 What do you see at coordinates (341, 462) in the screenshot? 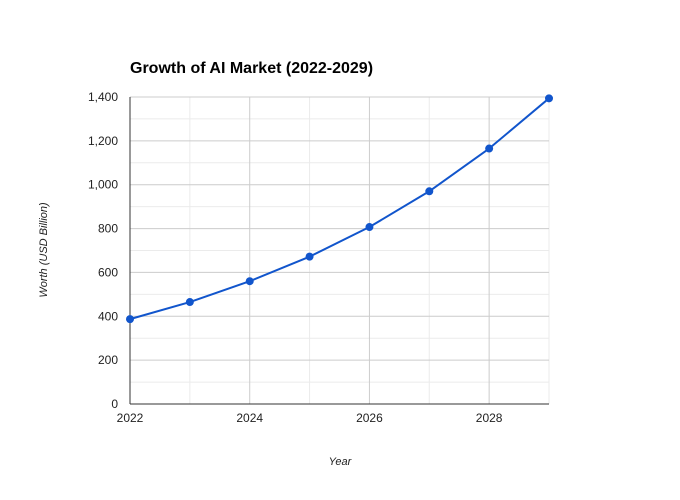
I see `x-axis-label: Year` at bounding box center [341, 462].